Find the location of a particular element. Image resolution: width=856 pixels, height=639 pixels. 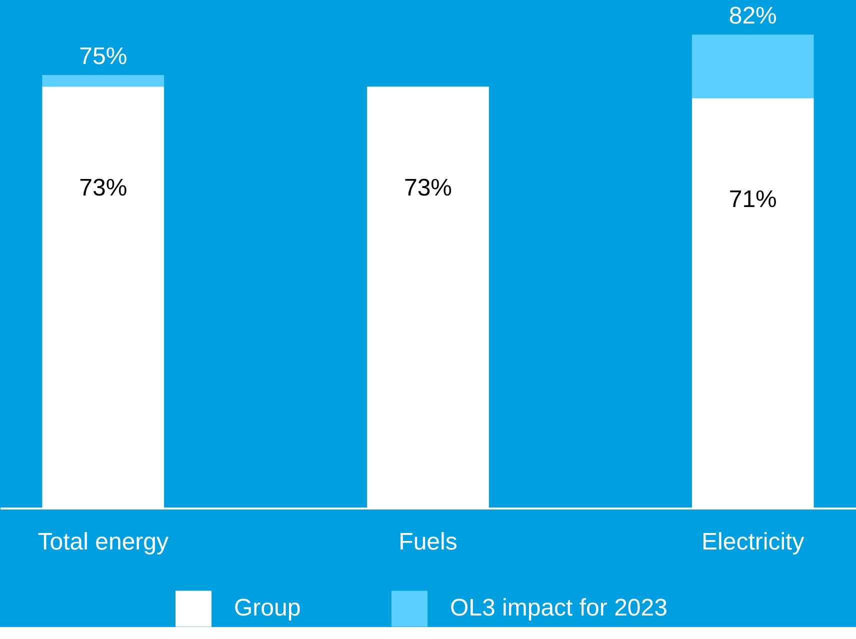

total-label: 75% is located at coordinates (103, 56).